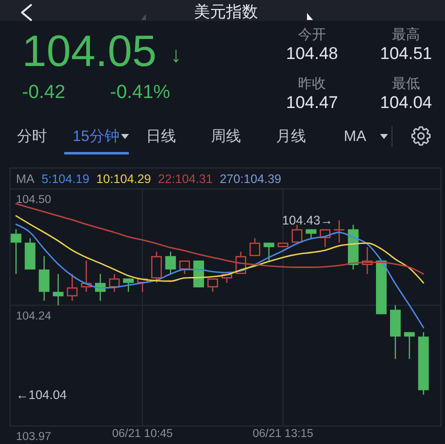  What do you see at coordinates (96, 136) in the screenshot?
I see `text: 15分钟` at bounding box center [96, 136].